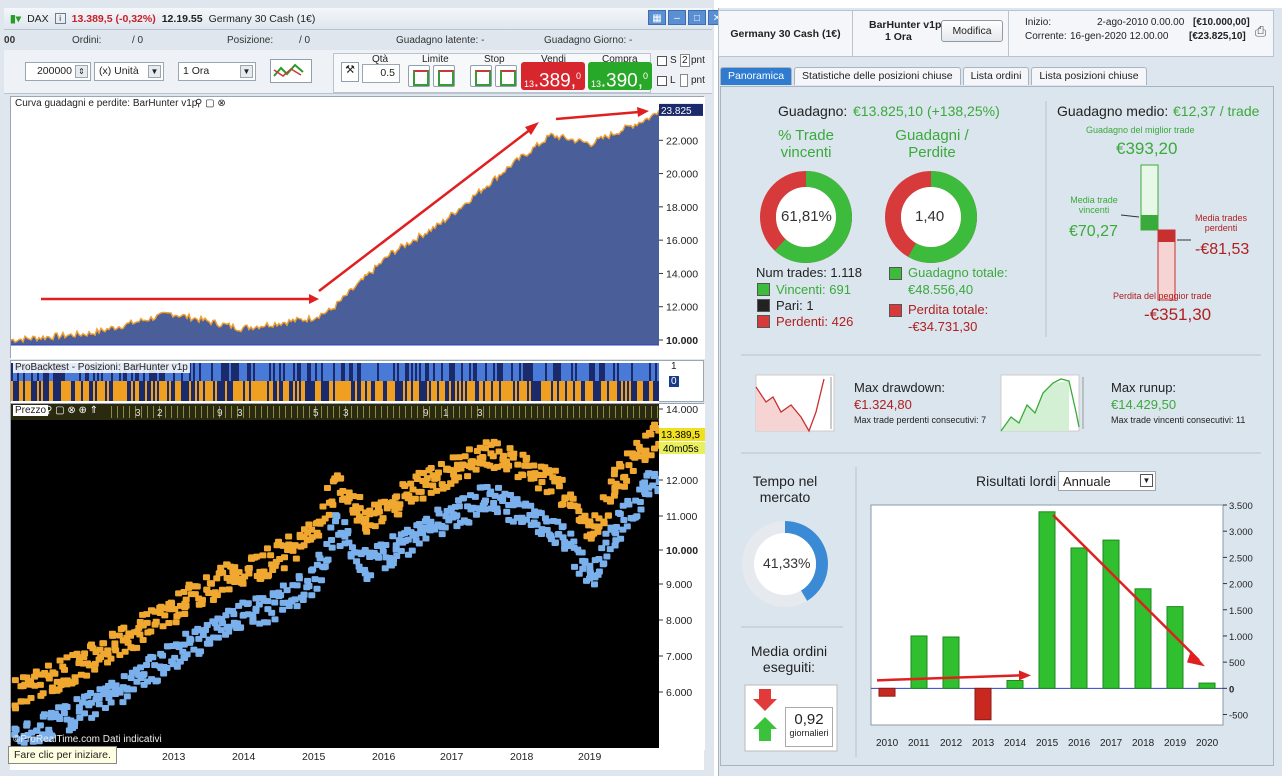 The width and height of the screenshot is (1282, 776). I want to click on equity-panel-icons: ⚲ ▢ ⊗, so click(210, 103).